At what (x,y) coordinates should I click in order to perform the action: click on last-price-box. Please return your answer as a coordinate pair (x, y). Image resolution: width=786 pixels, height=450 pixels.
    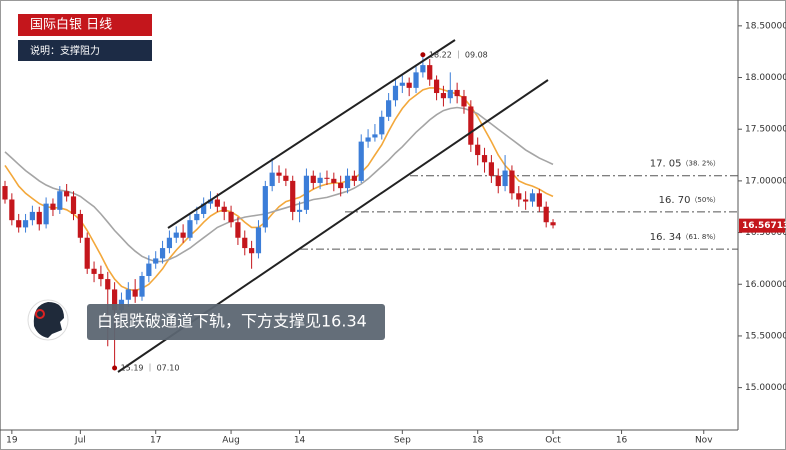
    Looking at the image, I should click on (762, 225).